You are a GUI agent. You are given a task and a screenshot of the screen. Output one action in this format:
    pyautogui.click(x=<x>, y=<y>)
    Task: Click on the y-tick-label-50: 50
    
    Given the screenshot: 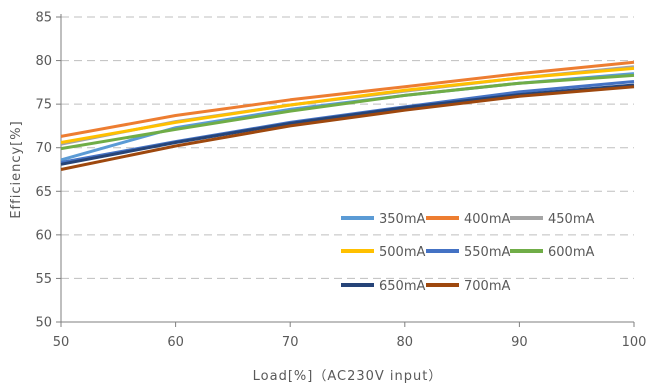 What is the action you would take?
    pyautogui.click(x=43, y=323)
    